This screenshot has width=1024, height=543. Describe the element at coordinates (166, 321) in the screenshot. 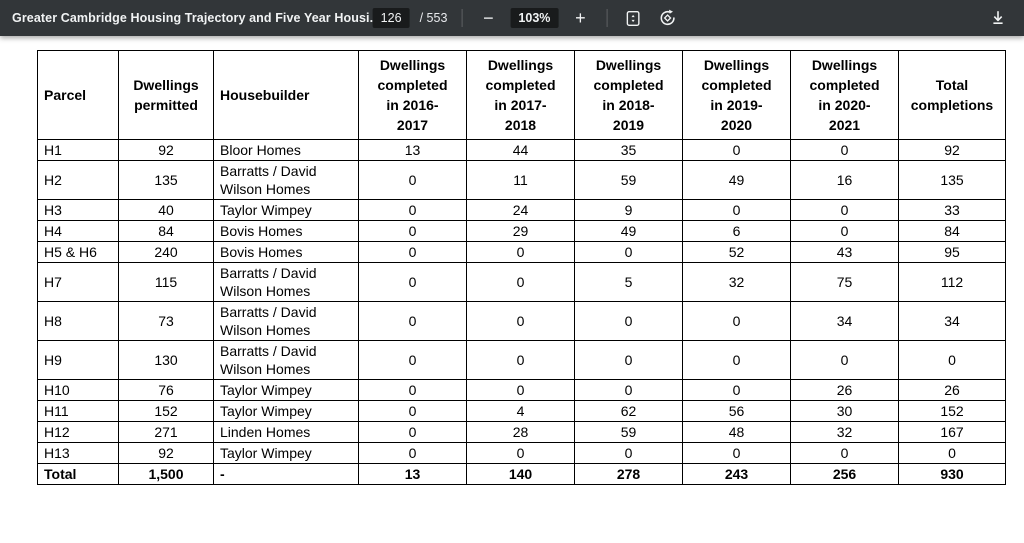

I see `cell-dwellings-permitted: 73` at that location.